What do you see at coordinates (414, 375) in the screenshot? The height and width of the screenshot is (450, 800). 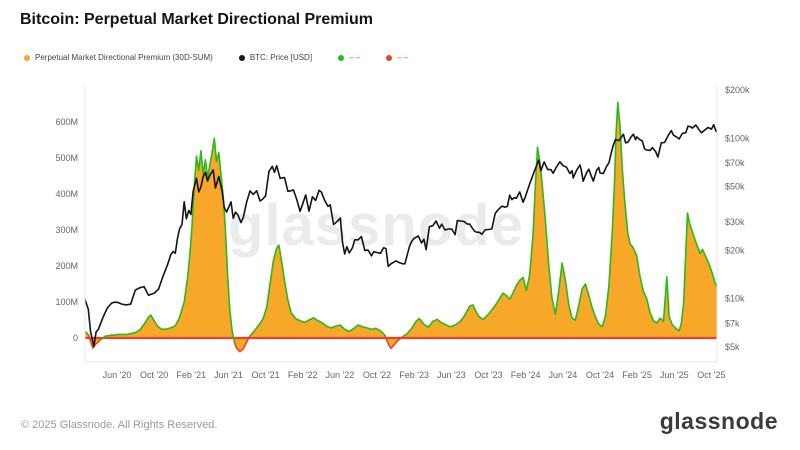 I see `x-axis-tick: Feb '23` at bounding box center [414, 375].